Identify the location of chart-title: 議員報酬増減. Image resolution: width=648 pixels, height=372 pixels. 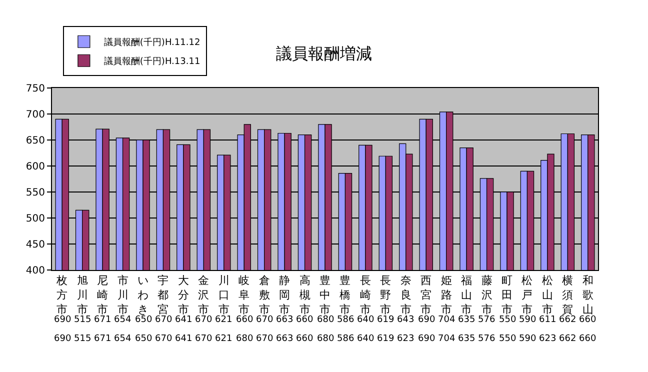
(324, 54).